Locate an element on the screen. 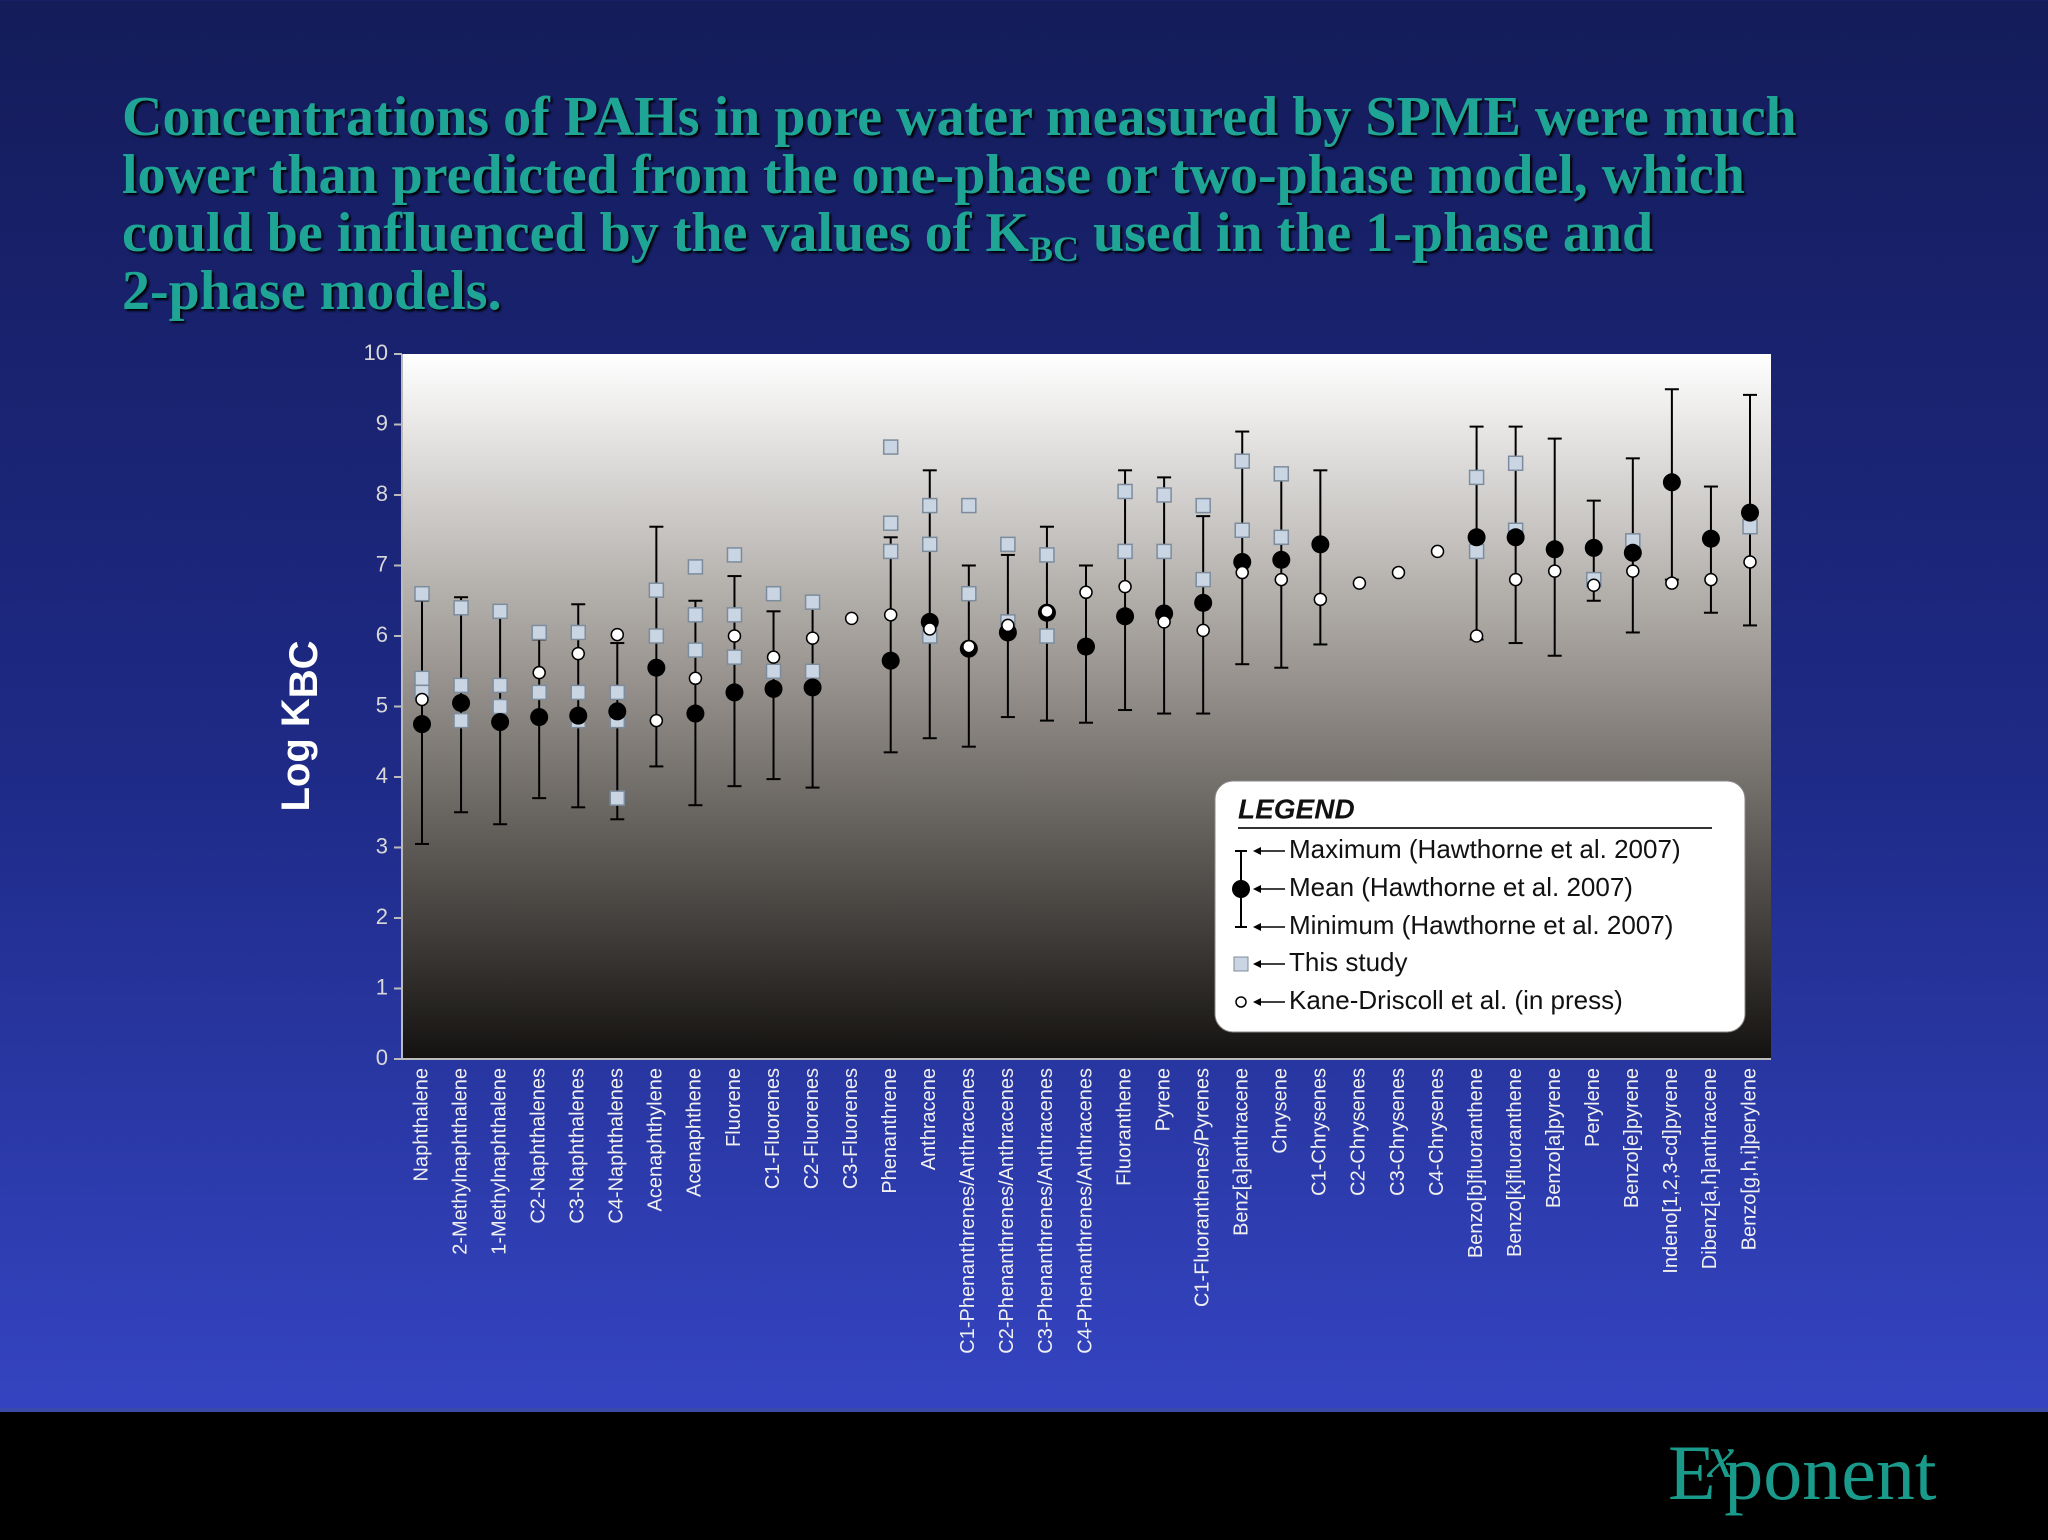  x-tick-label: C4-Chrysenes is located at coordinates (1437, 1132).